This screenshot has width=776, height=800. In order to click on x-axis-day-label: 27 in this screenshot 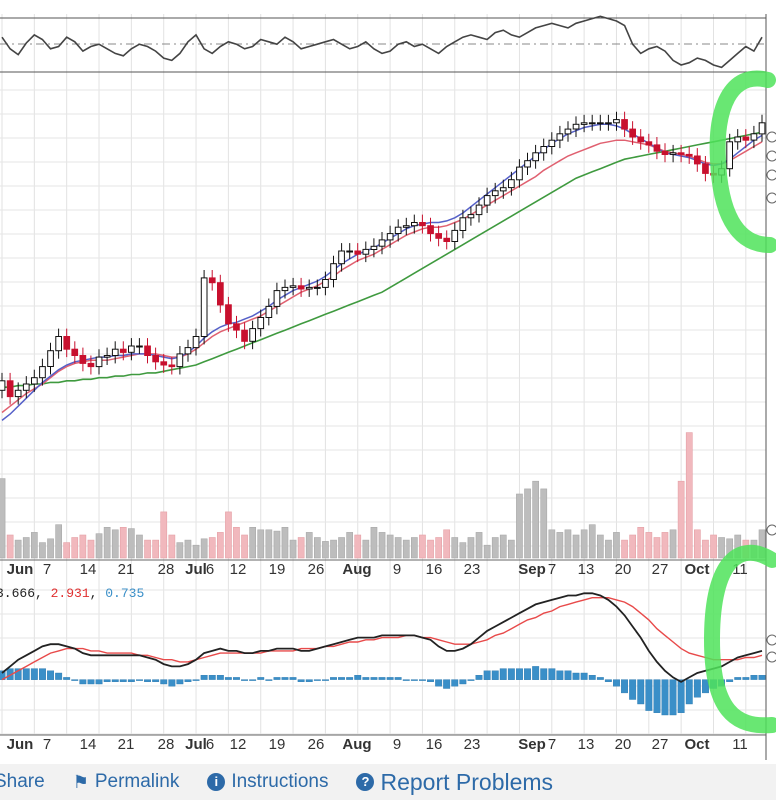, I will do `click(660, 744)`.